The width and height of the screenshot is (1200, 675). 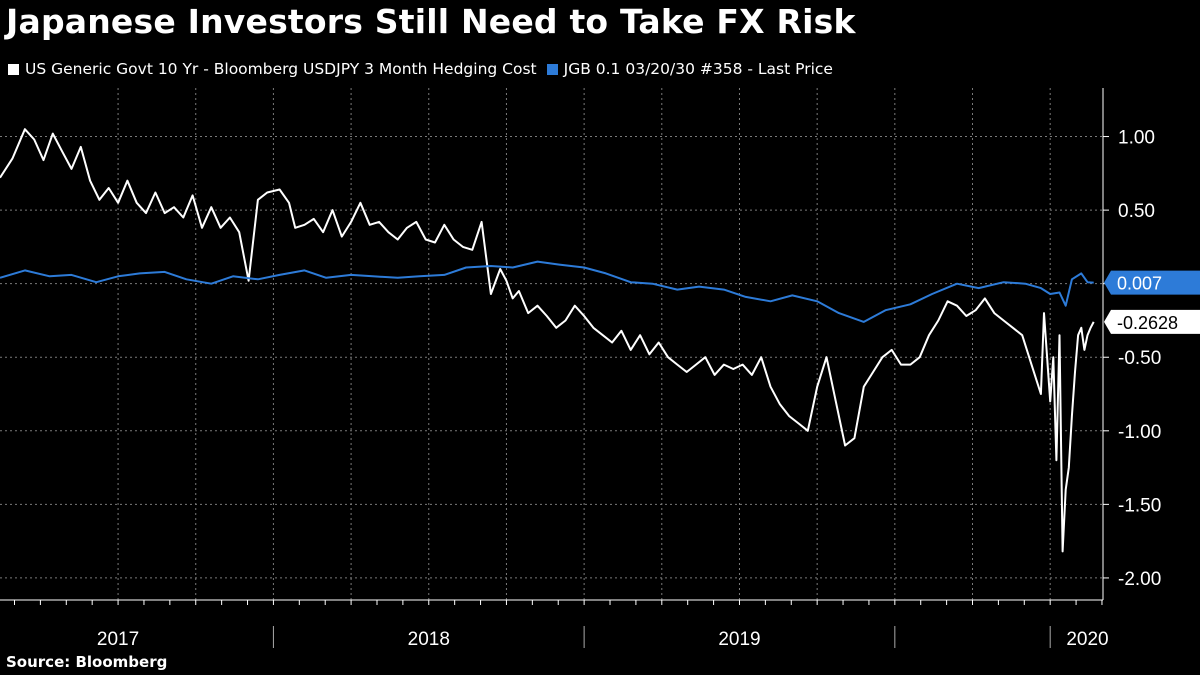 What do you see at coordinates (547, 291) in the screenshot?
I see `series-line-jgb` at bounding box center [547, 291].